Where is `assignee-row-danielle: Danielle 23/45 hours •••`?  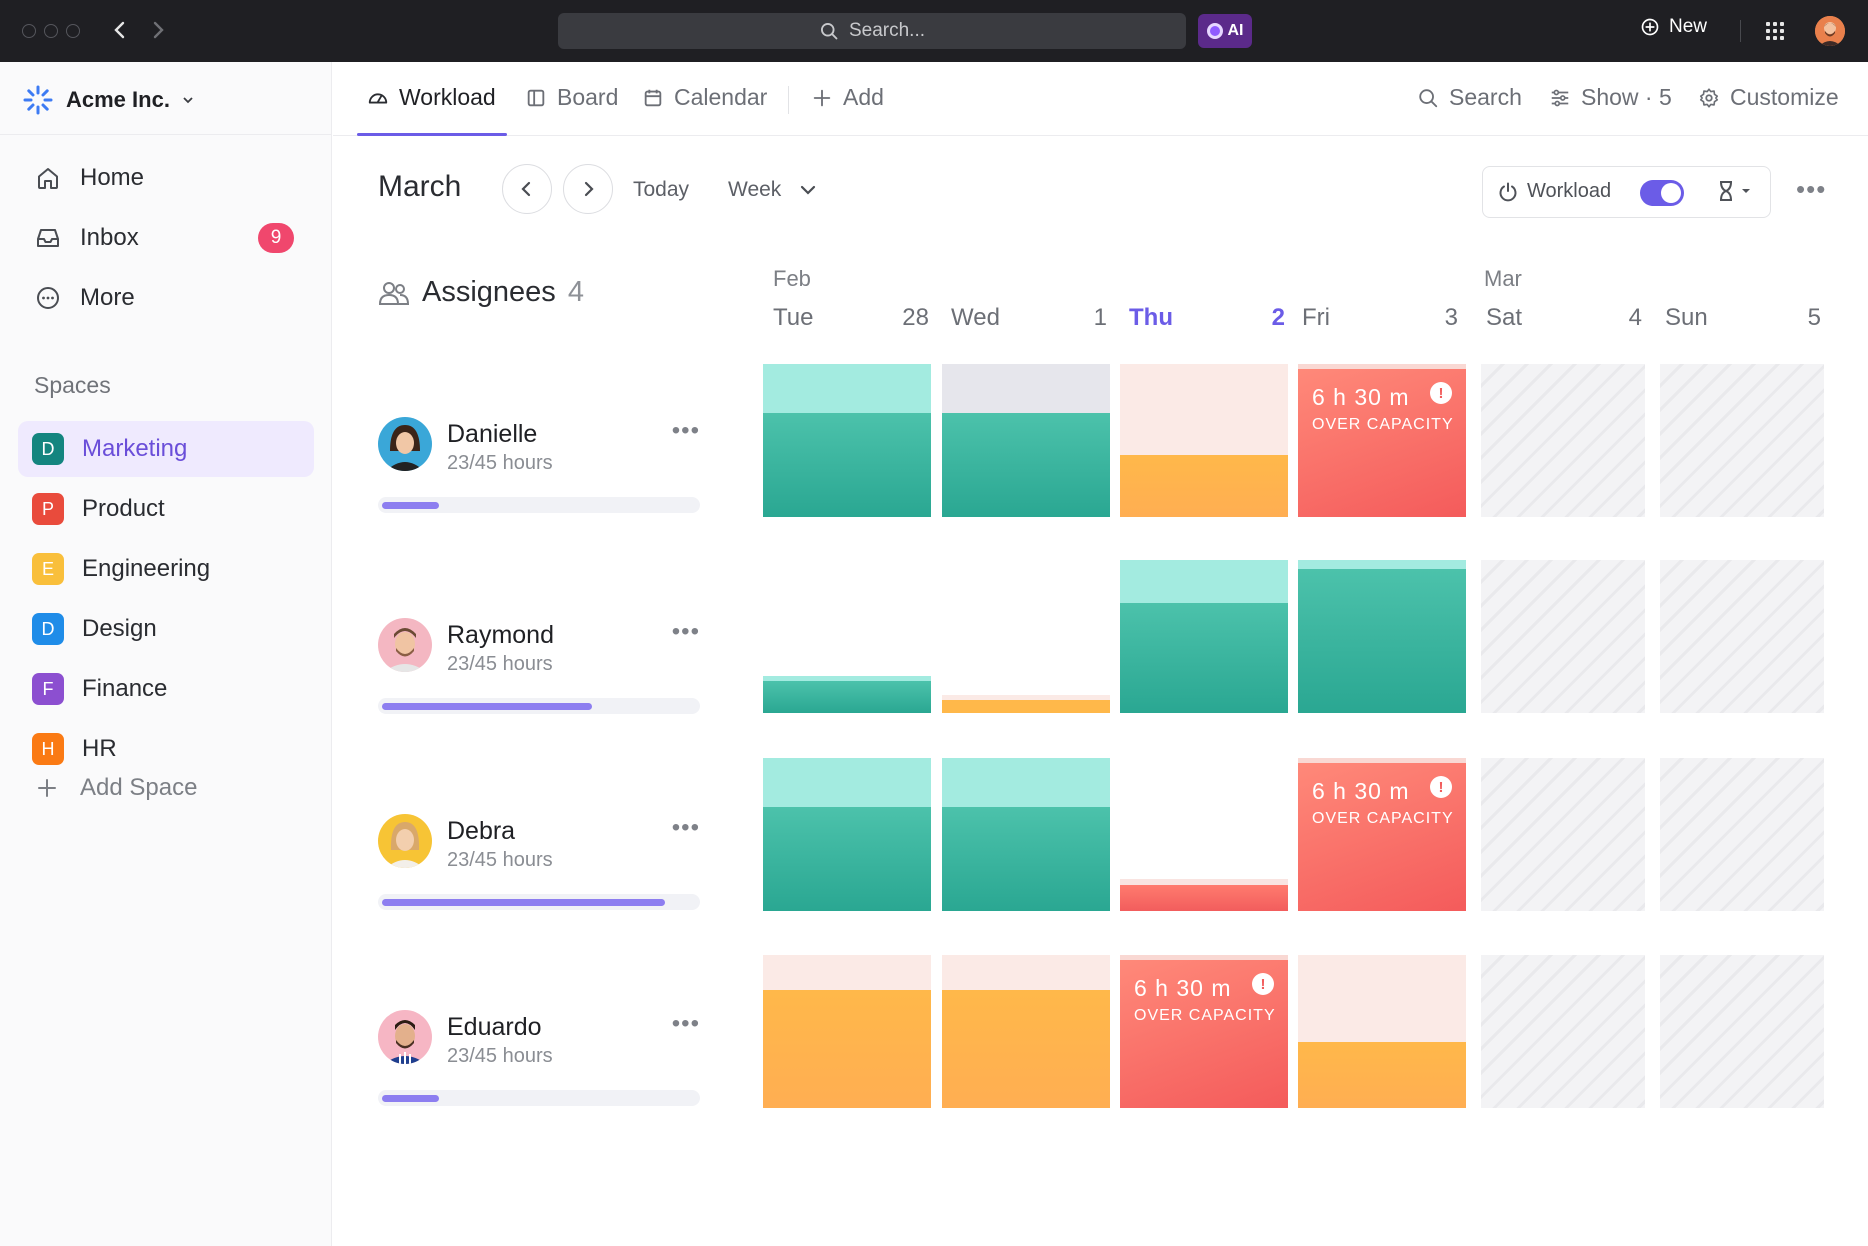 assignee-row-danielle: Danielle 23/45 hours ••• is located at coordinates (539, 477).